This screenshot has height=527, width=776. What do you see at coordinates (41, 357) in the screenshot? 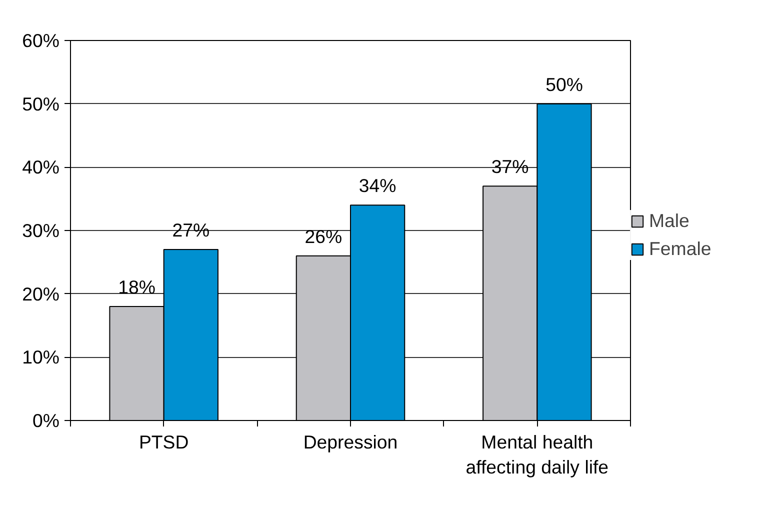
I see `y-tick-label: 10%` at bounding box center [41, 357].